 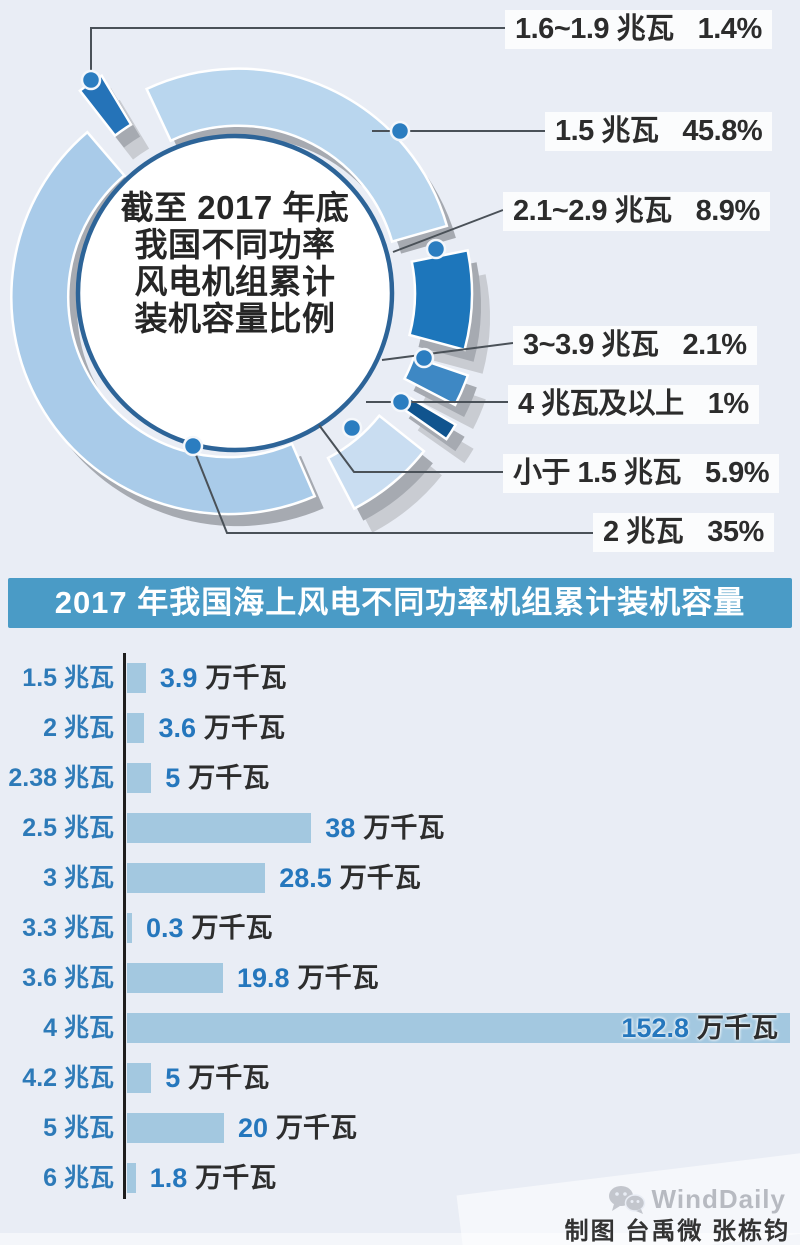 I want to click on bar-row: 2 兆瓦 3.6 万千瓦, so click(x=400, y=728).